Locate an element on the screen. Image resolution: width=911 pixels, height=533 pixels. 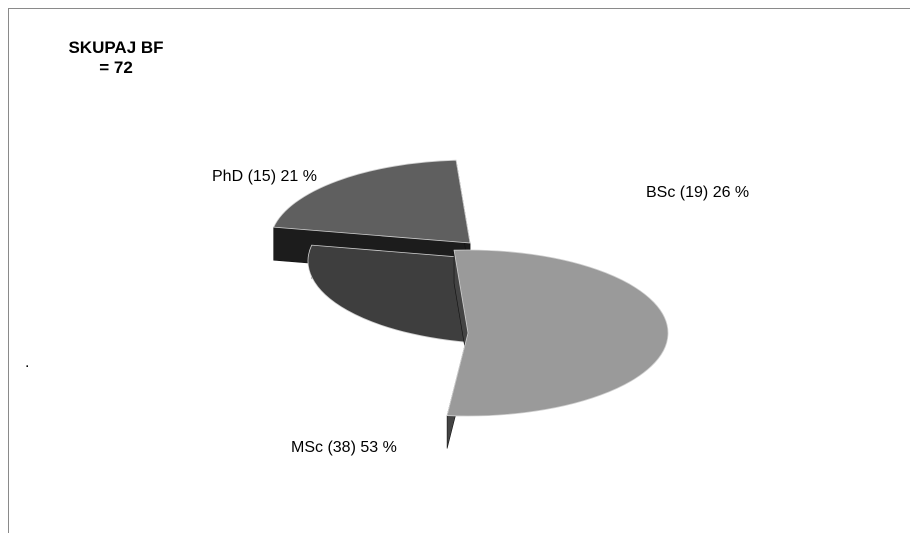
chart-title-line-1: SKUPAJ BF is located at coordinates (116, 47).